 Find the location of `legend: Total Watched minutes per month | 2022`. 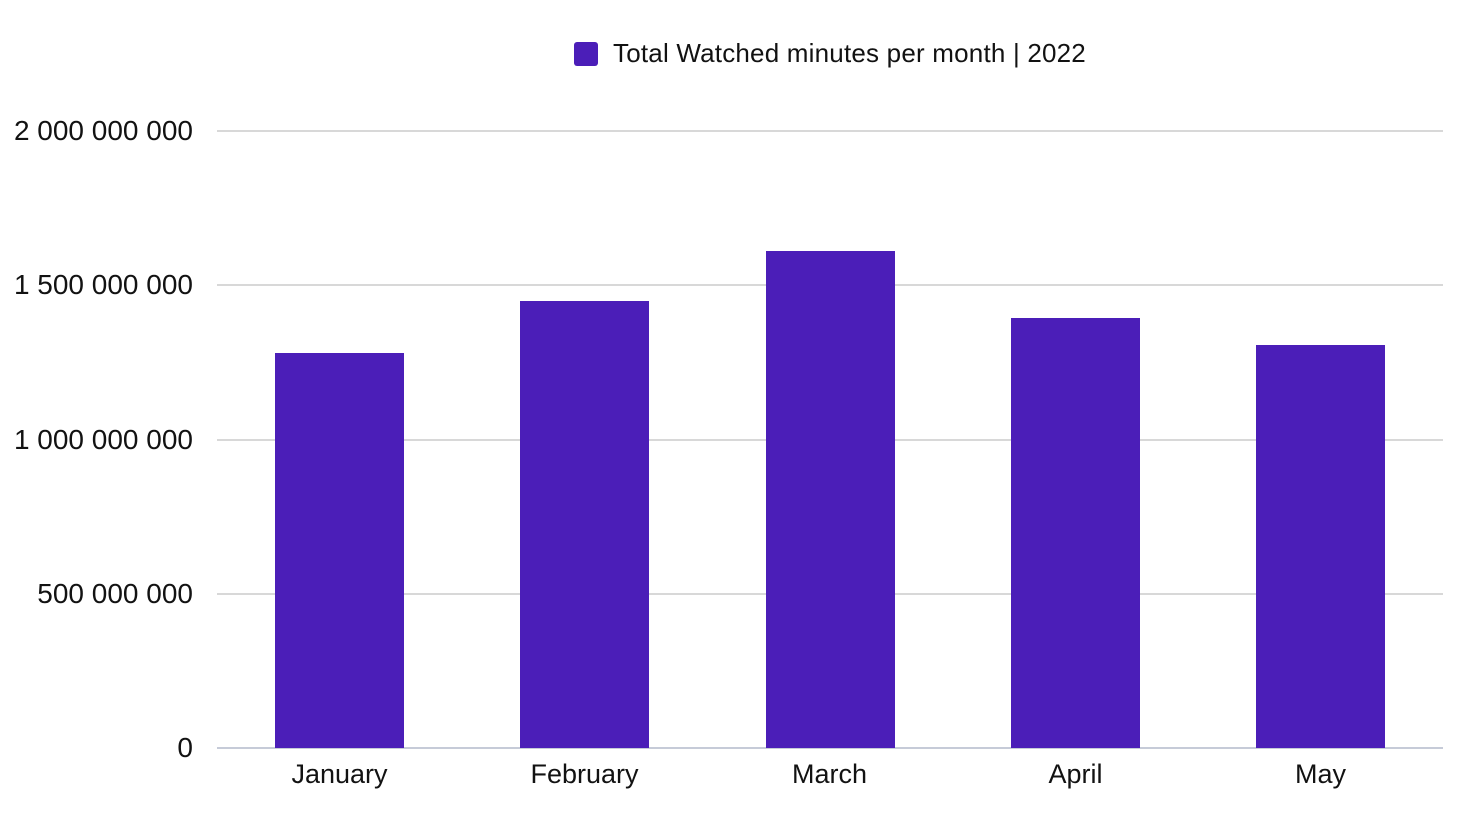

legend: Total Watched minutes per month | 2022 is located at coordinates (830, 53).